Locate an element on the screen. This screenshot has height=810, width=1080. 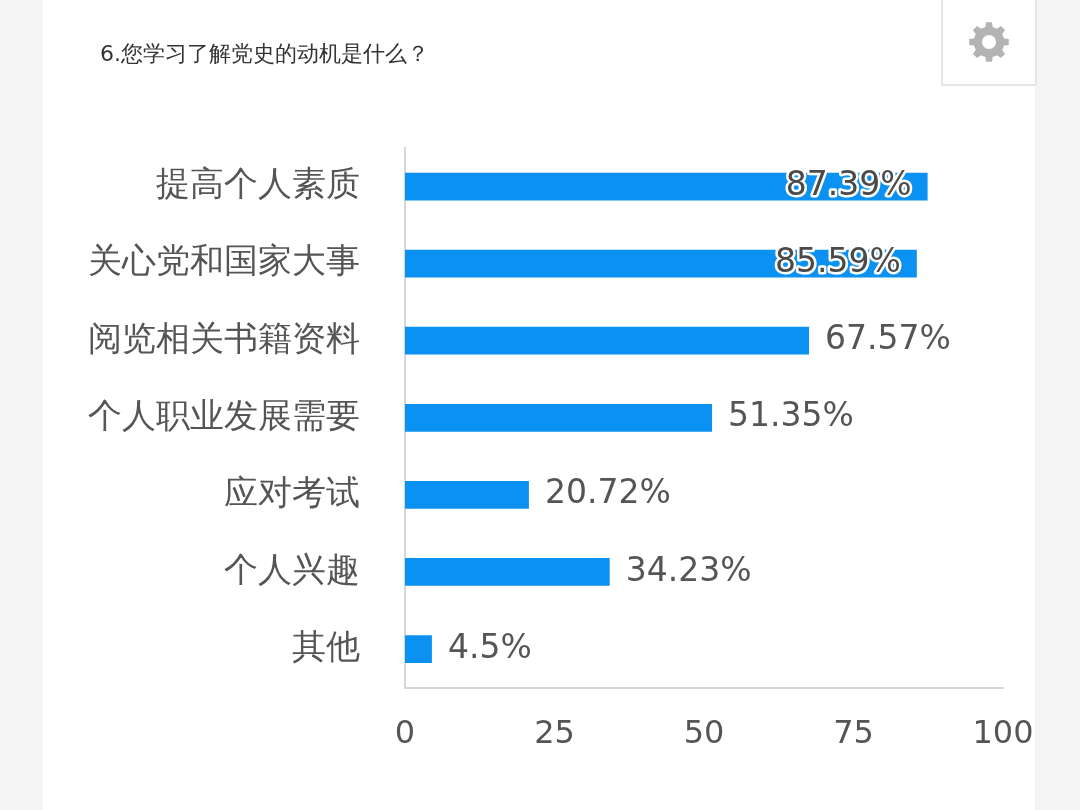
x-tick-label: 75 is located at coordinates (853, 732).